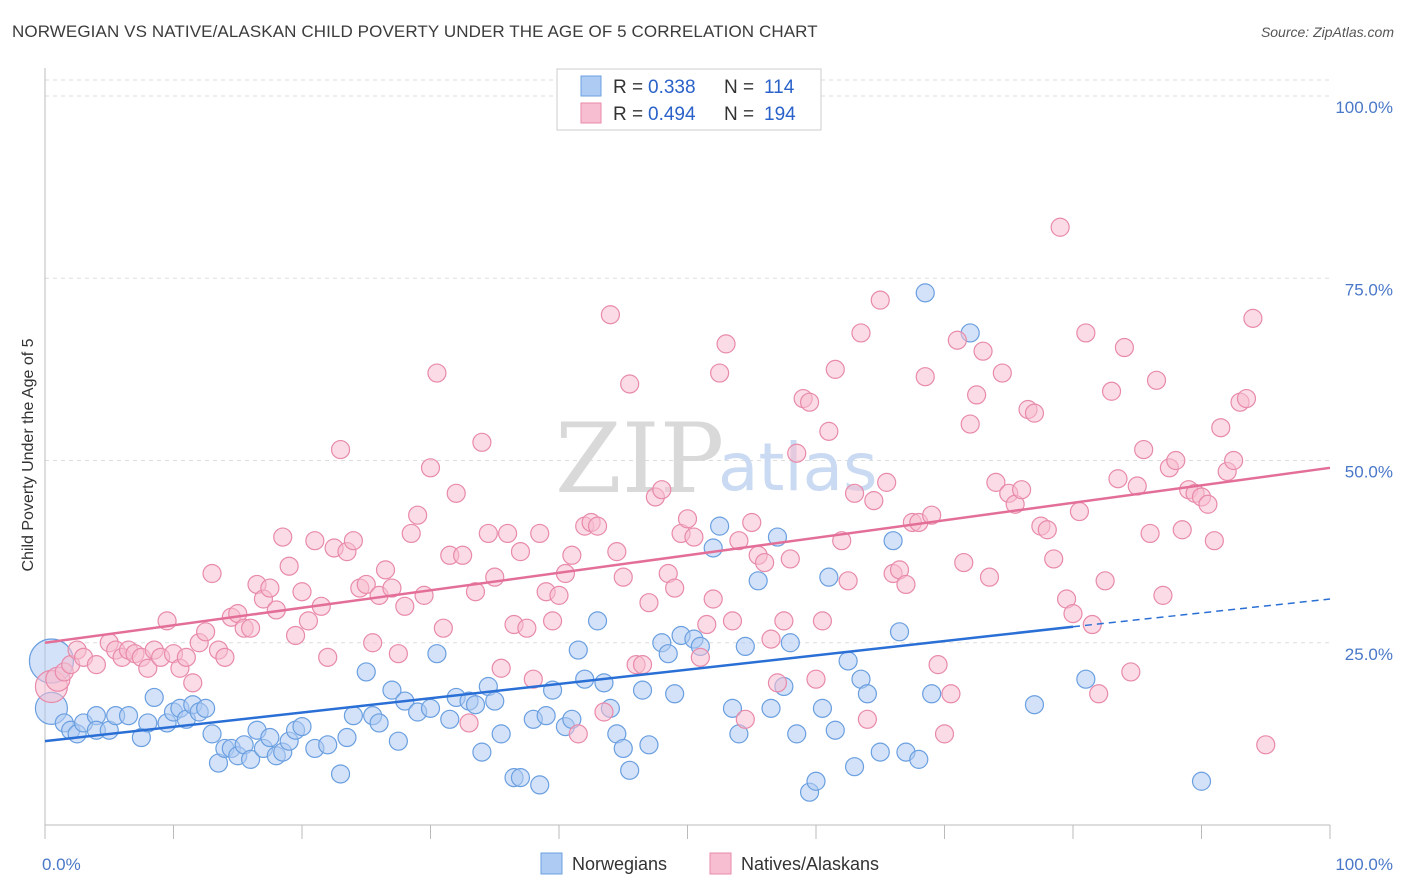 This screenshot has height=892, width=1406. What do you see at coordinates (61, 864) in the screenshot?
I see `x-tick-label-0: 0.0%` at bounding box center [61, 864].